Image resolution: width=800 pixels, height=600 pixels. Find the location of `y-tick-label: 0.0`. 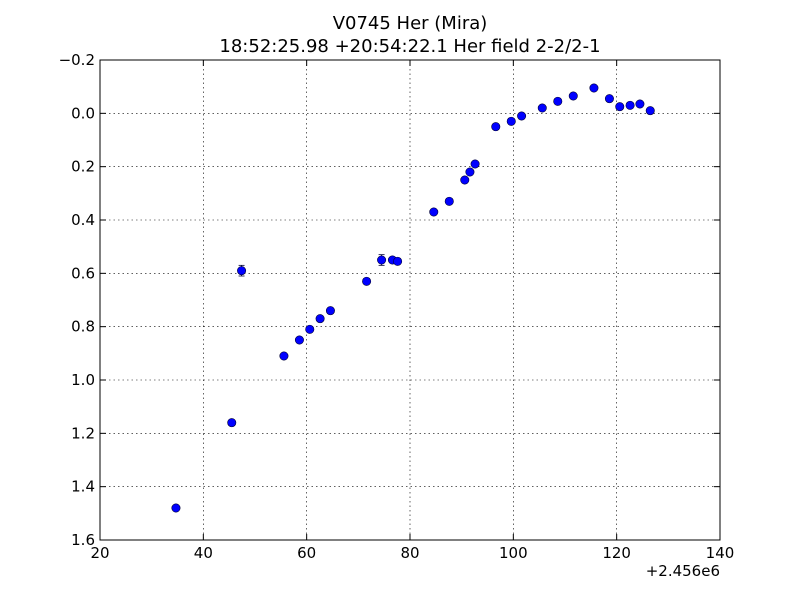

y-tick-label: 0.0 is located at coordinates (83, 113).